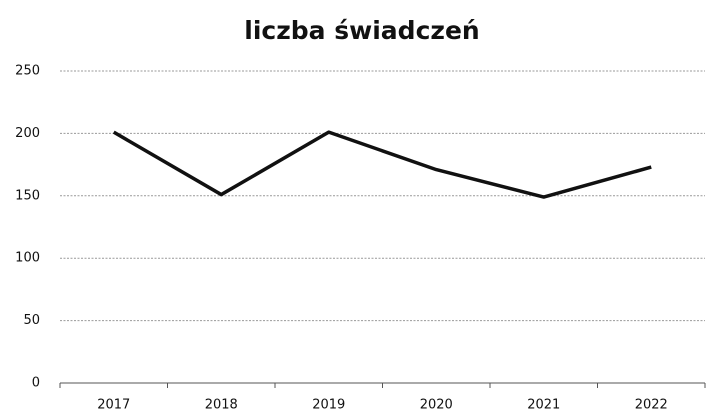 The height and width of the screenshot is (412, 709). What do you see at coordinates (436, 405) in the screenshot?
I see `x-tick-label: 2020` at bounding box center [436, 405].